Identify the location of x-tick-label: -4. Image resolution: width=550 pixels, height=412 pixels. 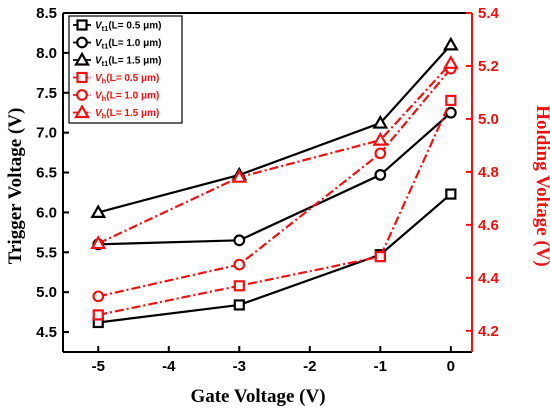
(169, 366).